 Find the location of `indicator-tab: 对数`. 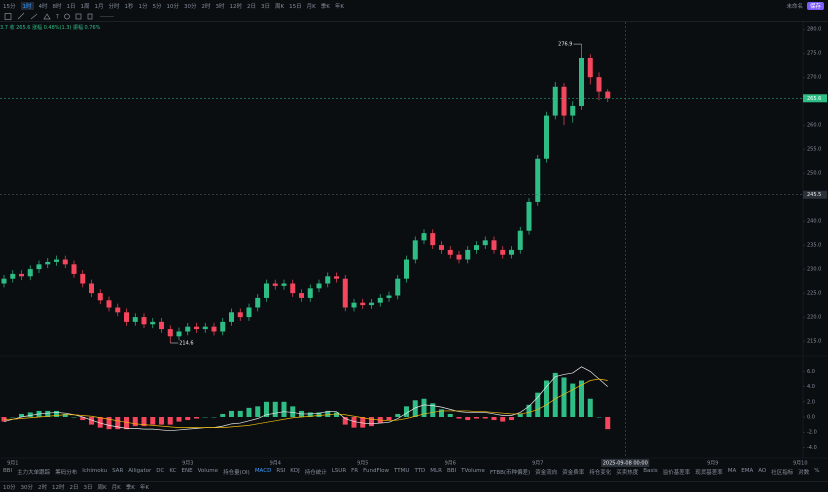

indicator-tab: 对数 is located at coordinates (804, 473).